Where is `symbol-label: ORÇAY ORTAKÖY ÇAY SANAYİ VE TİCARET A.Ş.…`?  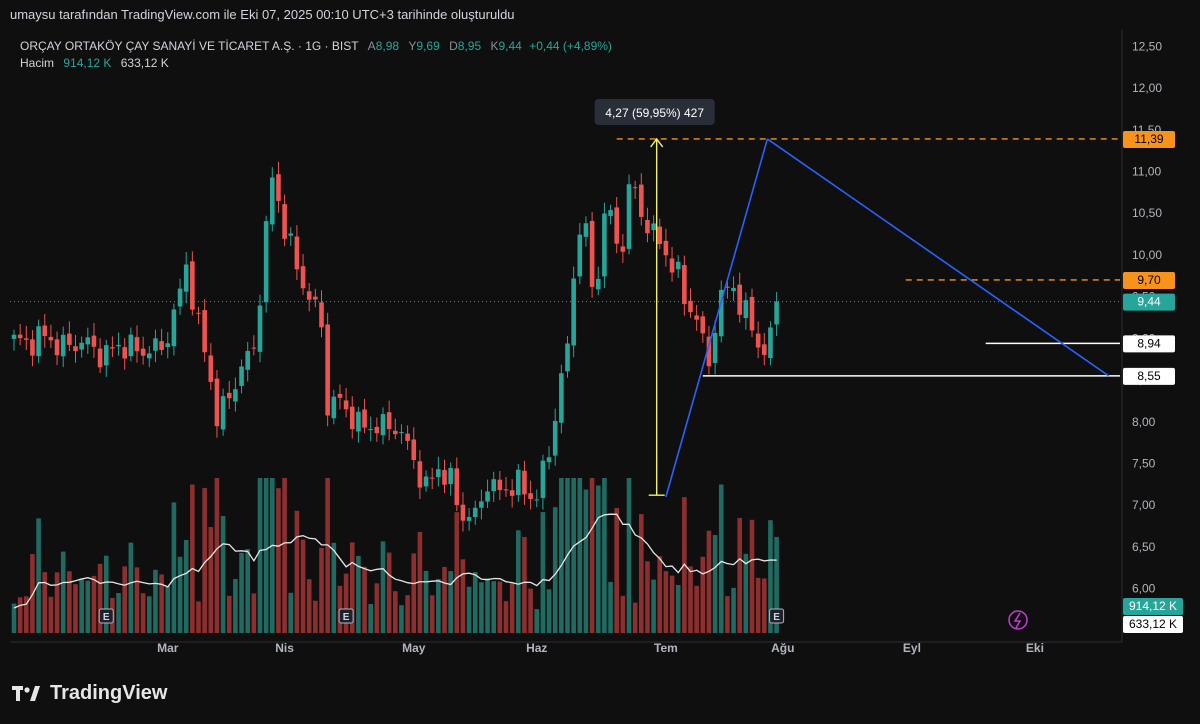
symbol-label: ORÇAY ORTAKÖY ÇAY SANAYİ VE TİCARET A.Ş.… is located at coordinates (189, 46).